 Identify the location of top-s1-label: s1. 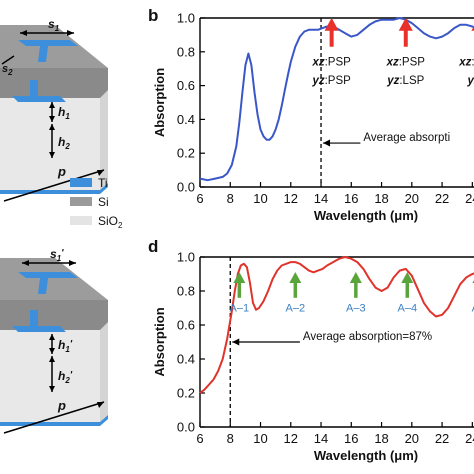
(54, 25).